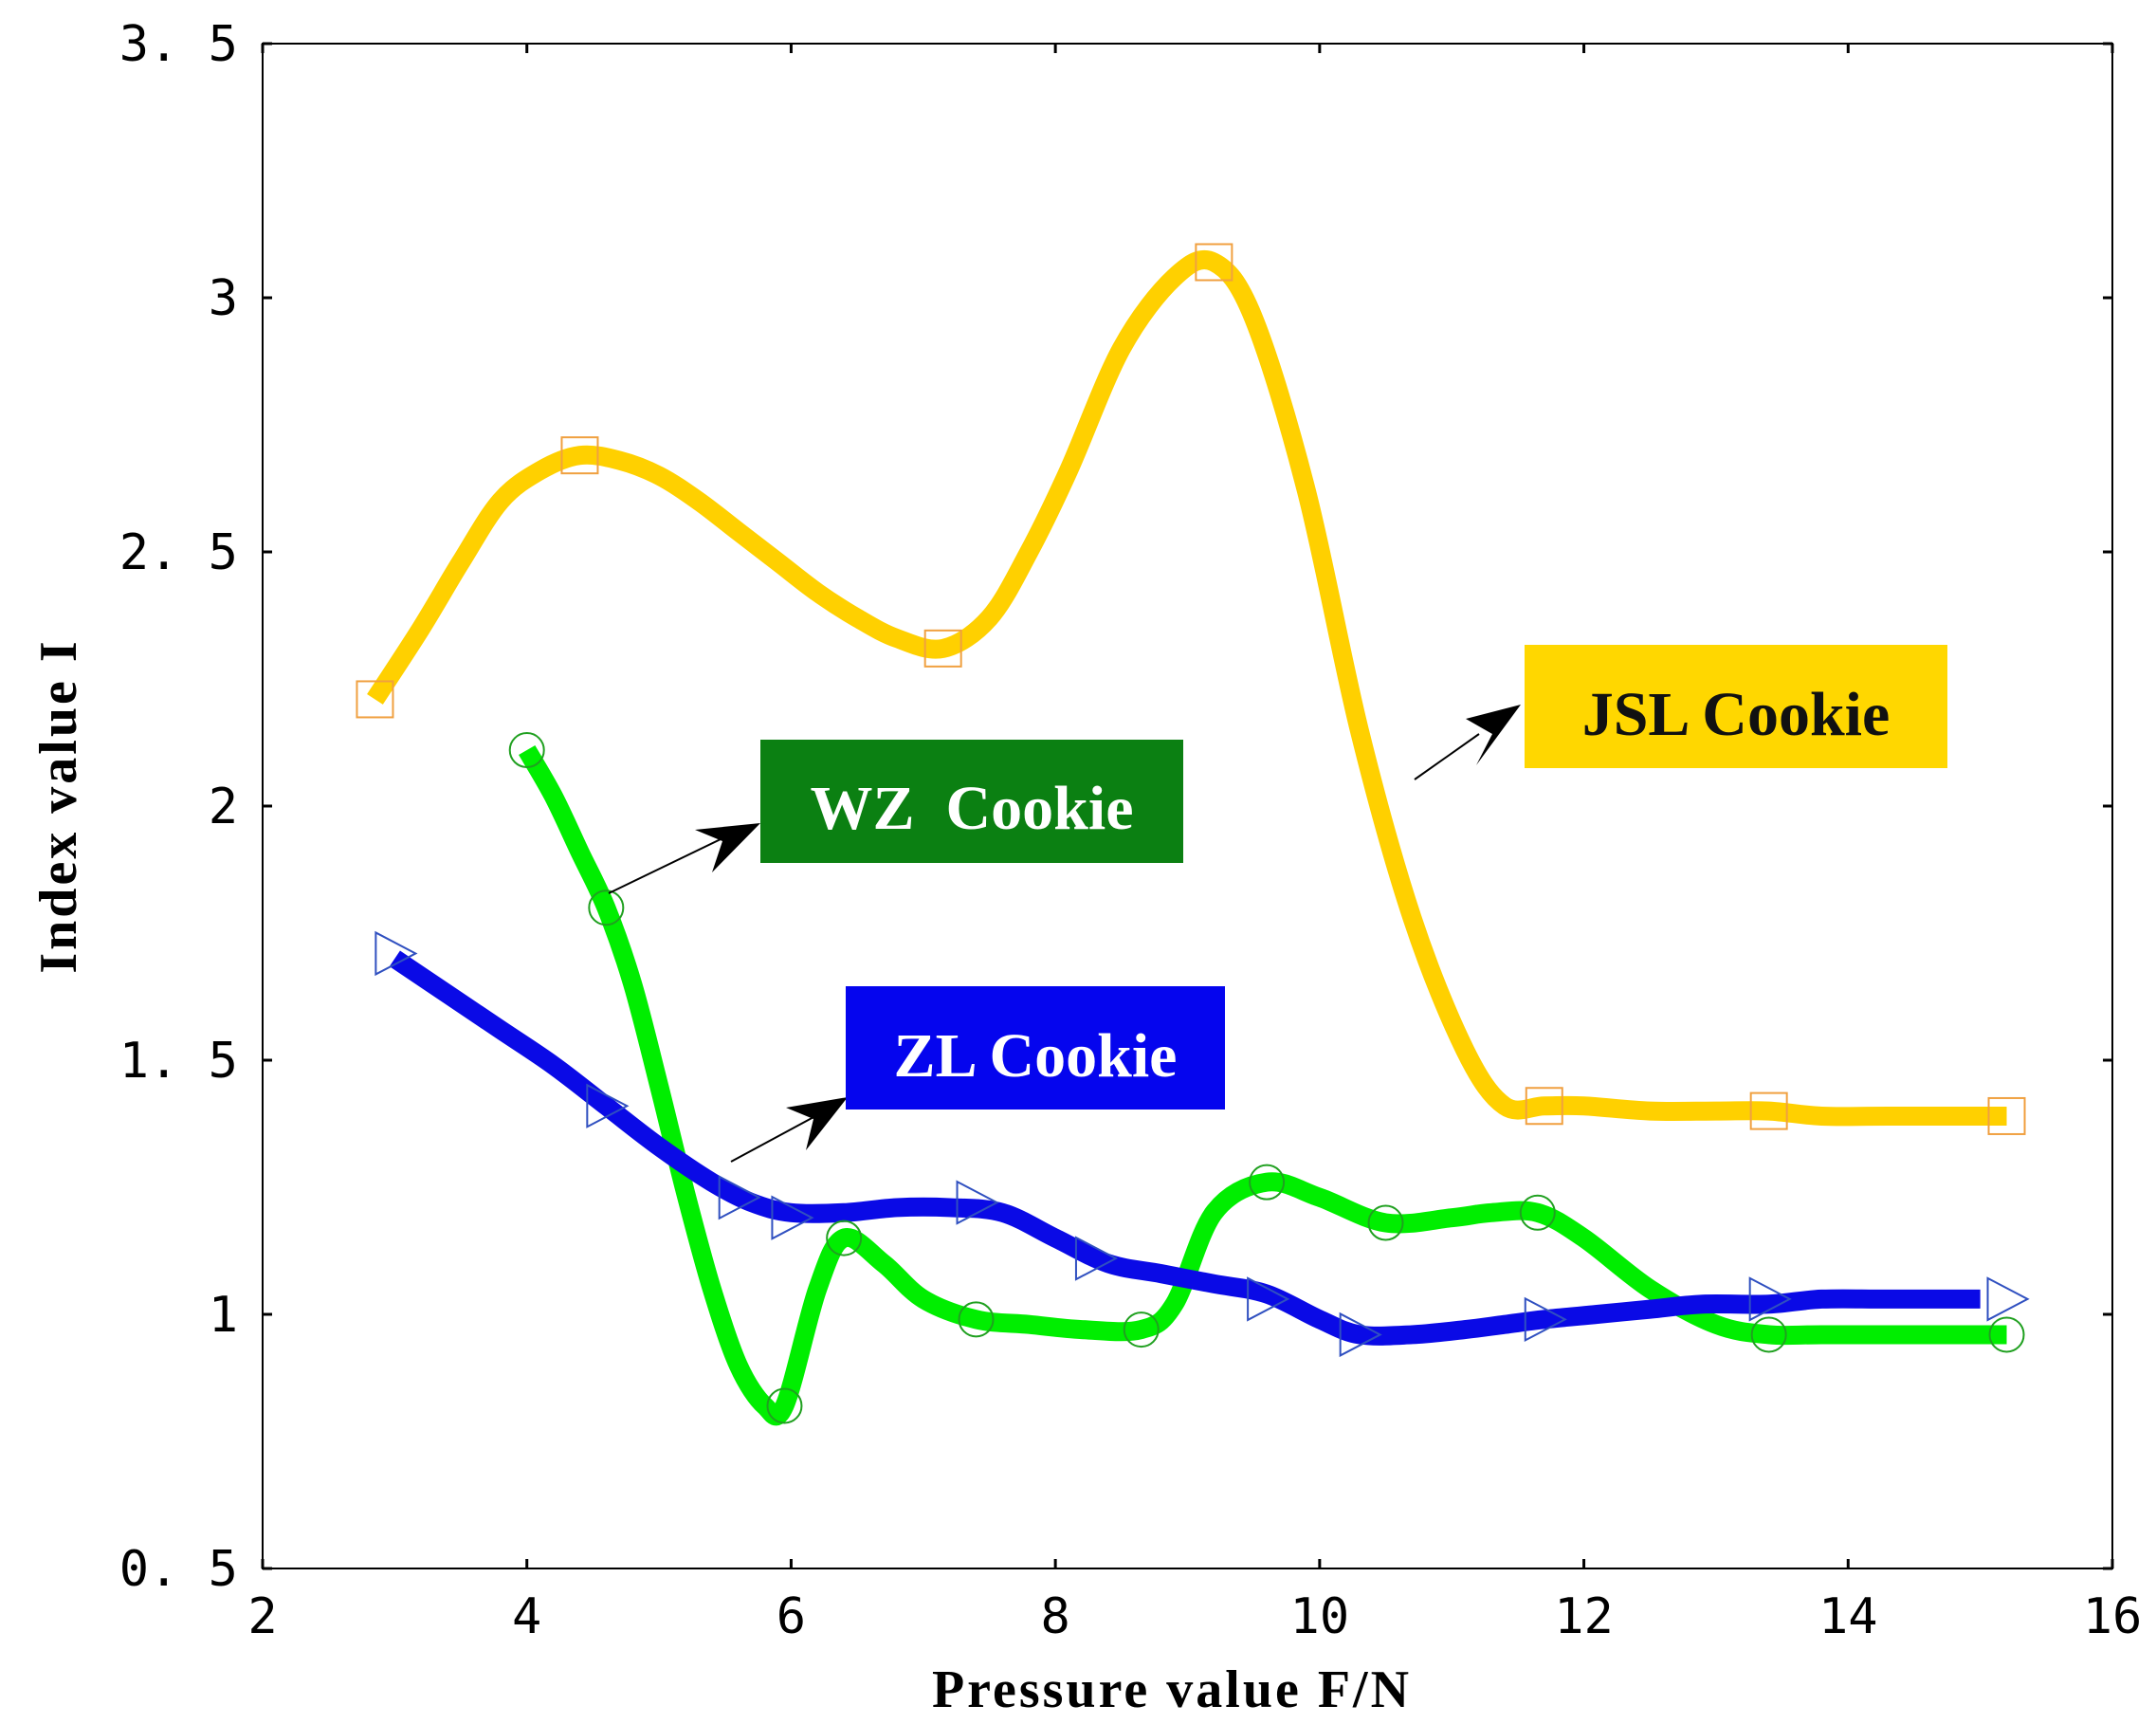 This screenshot has height=1724, width=2156. Describe the element at coordinates (178, 552) in the screenshot. I see `y-tick-label: 2. 5` at that location.